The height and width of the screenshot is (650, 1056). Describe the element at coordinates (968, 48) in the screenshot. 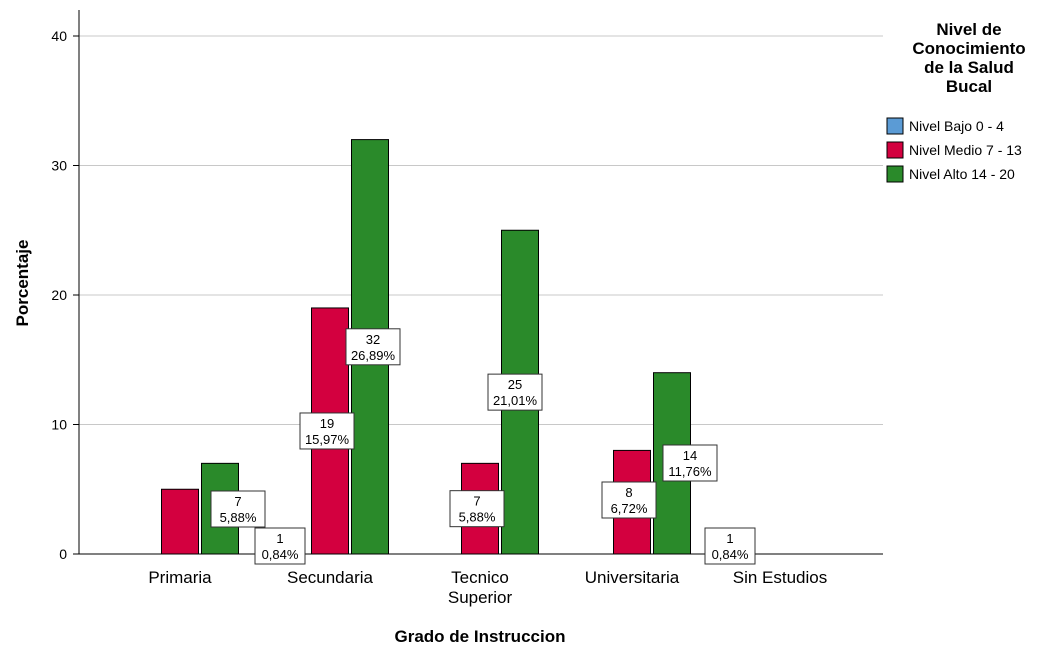

I see `legend-title: Conocimiento` at that location.